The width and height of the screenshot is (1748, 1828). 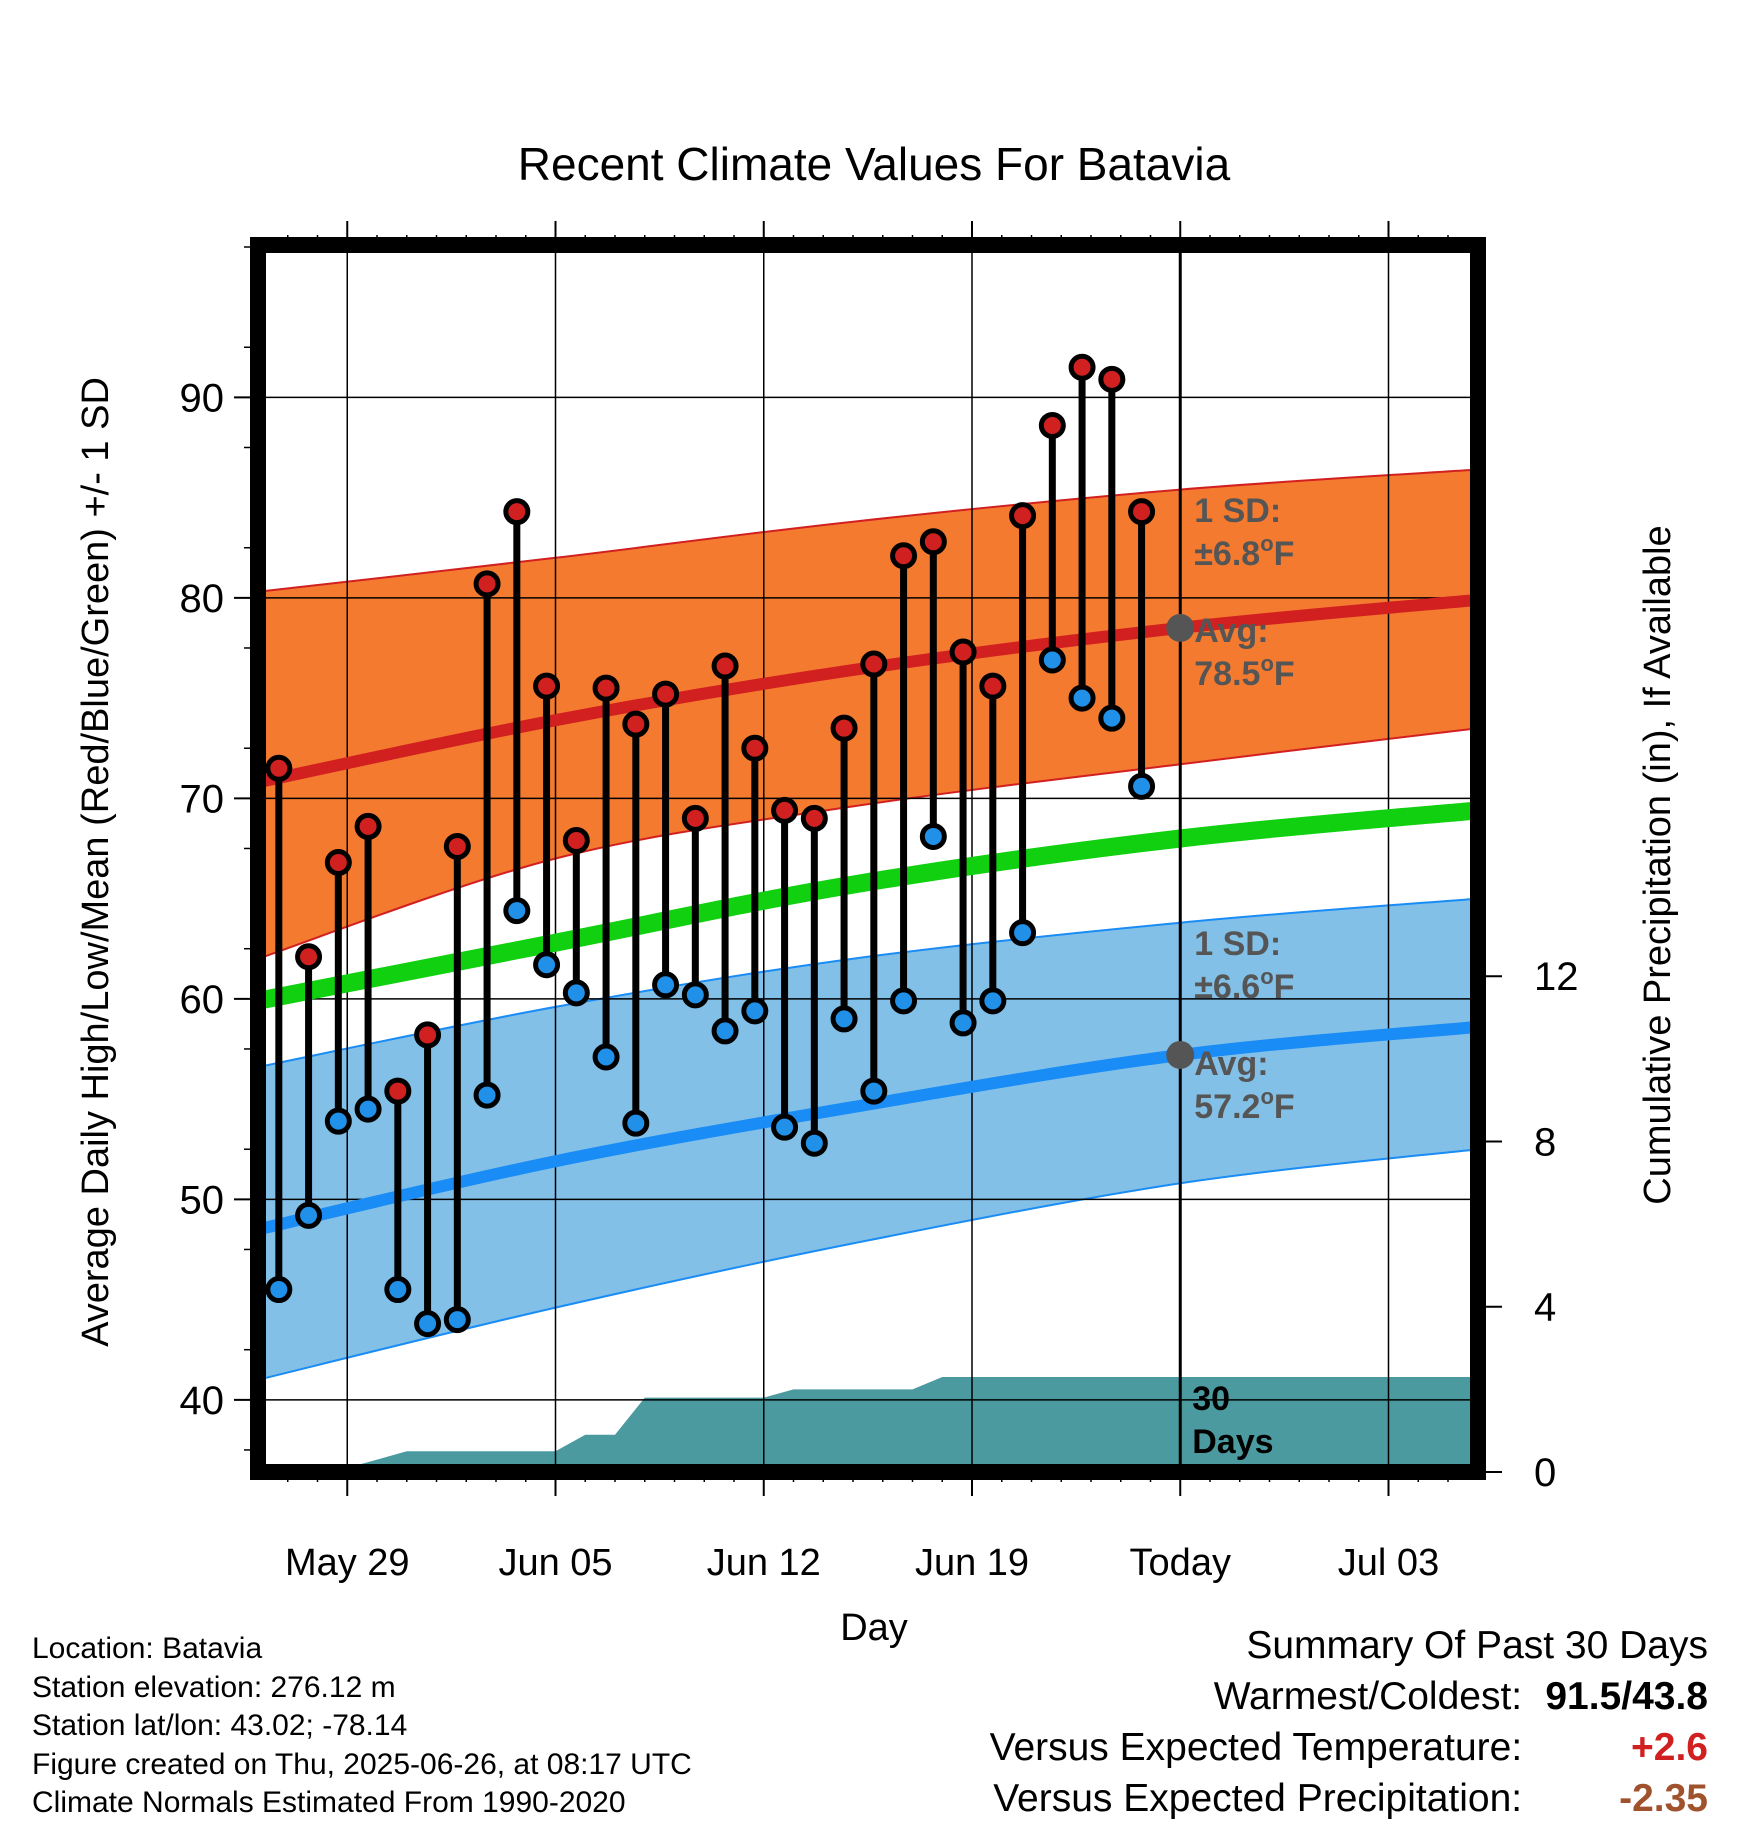 What do you see at coordinates (1237, 944) in the screenshot?
I see `low-sd-label: 1 SD:` at bounding box center [1237, 944].